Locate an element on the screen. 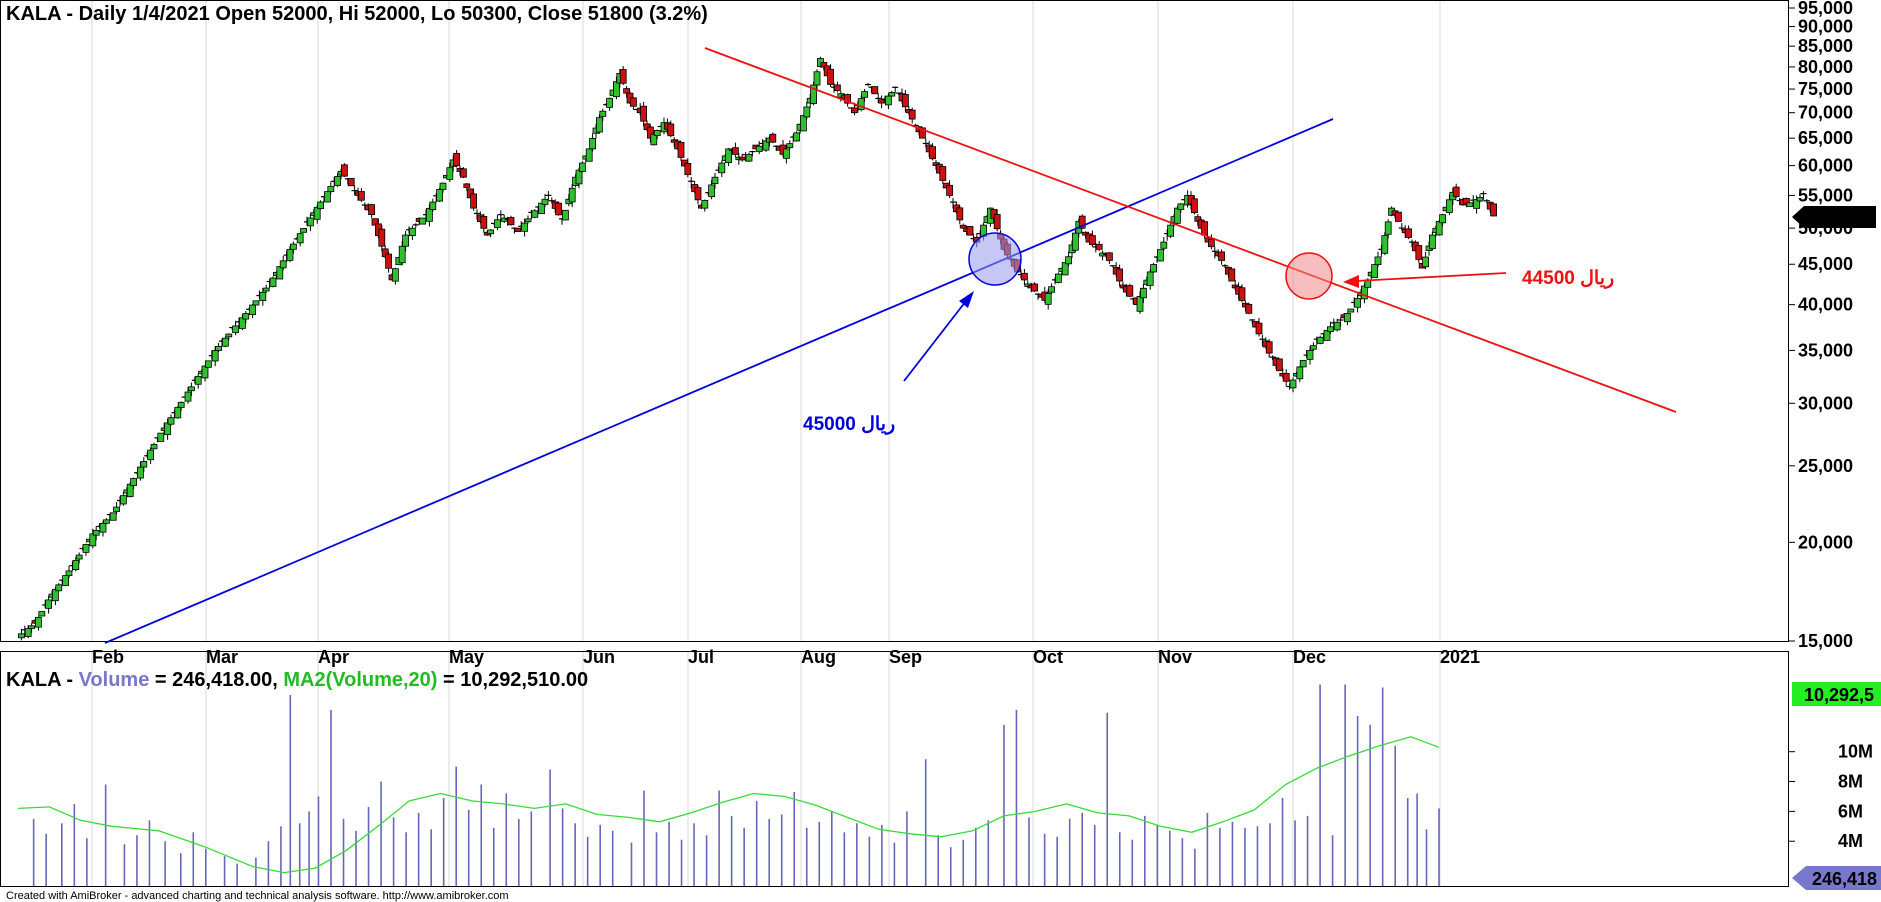  x-tick-label: 2021 is located at coordinates (1460, 657).